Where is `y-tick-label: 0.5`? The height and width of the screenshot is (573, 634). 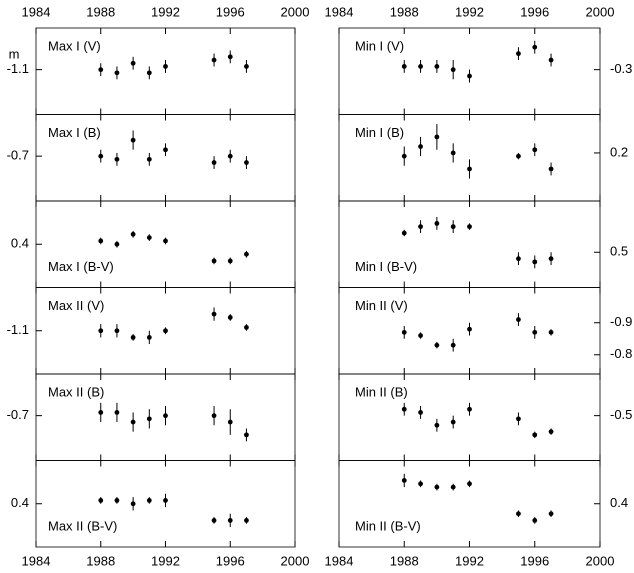
y-tick-label: 0.5 is located at coordinates (619, 251).